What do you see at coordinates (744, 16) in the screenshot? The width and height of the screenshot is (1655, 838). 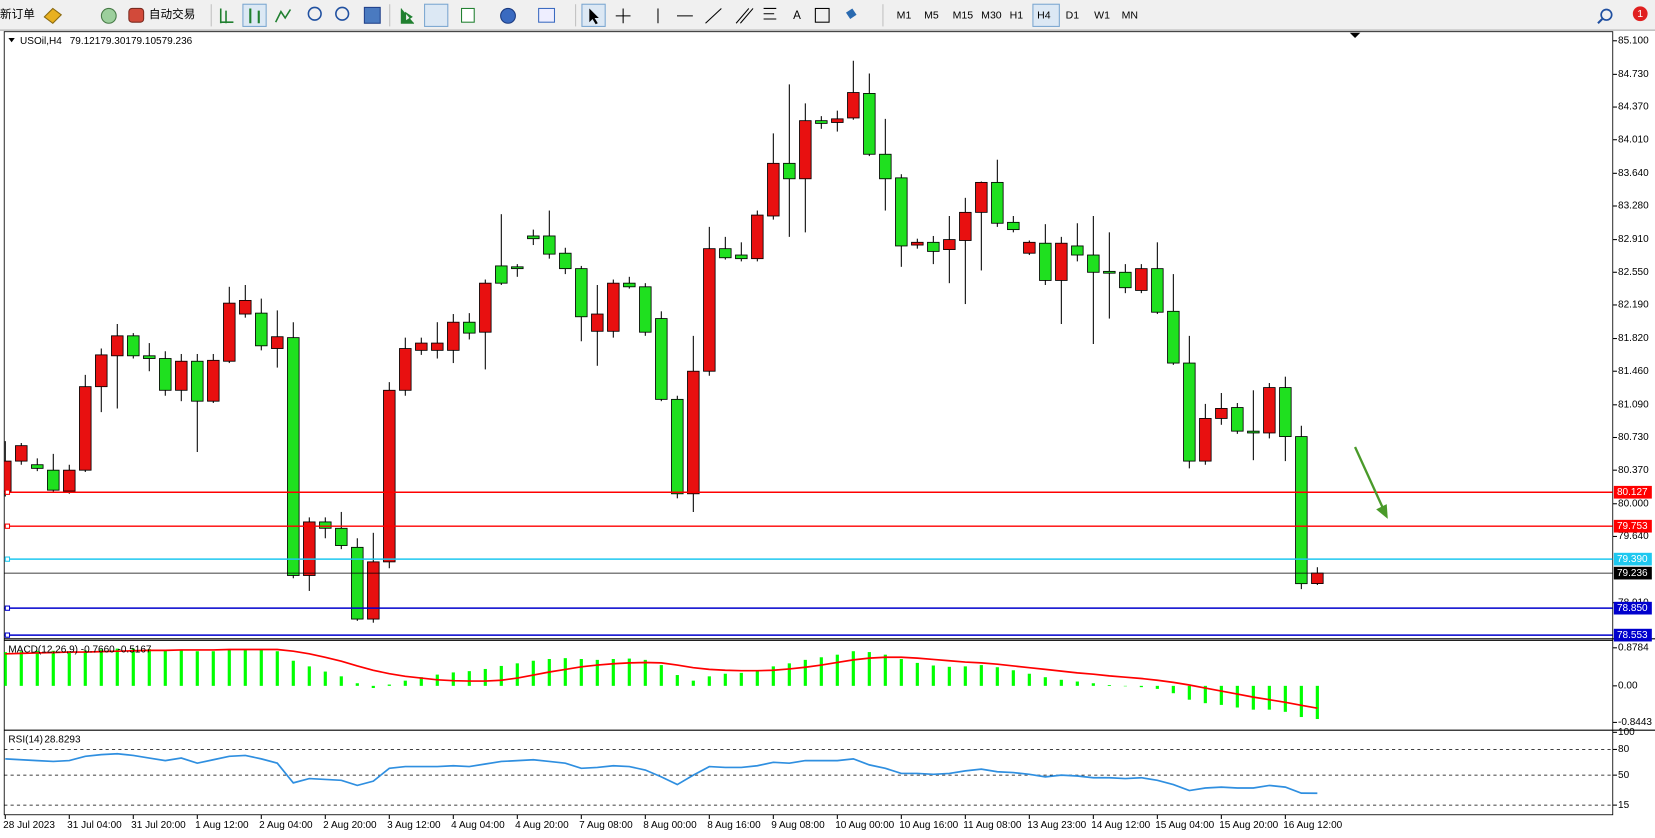 I see `channel-tool` at bounding box center [744, 16].